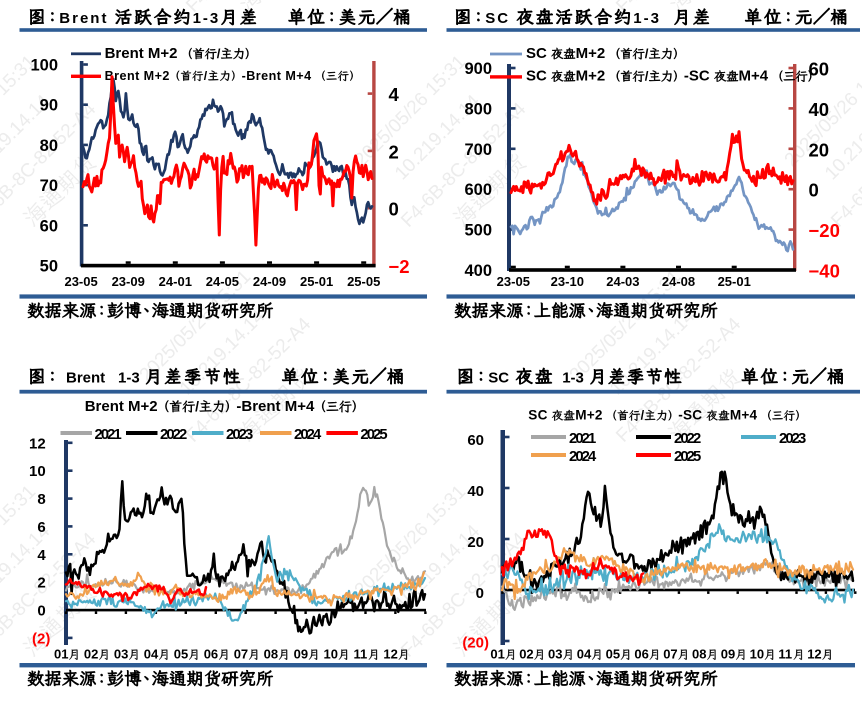 Image resolution: width=862 pixels, height=704 pixels. Describe the element at coordinates (475, 643) in the screenshot. I see `svg-text: (20)` at that location.